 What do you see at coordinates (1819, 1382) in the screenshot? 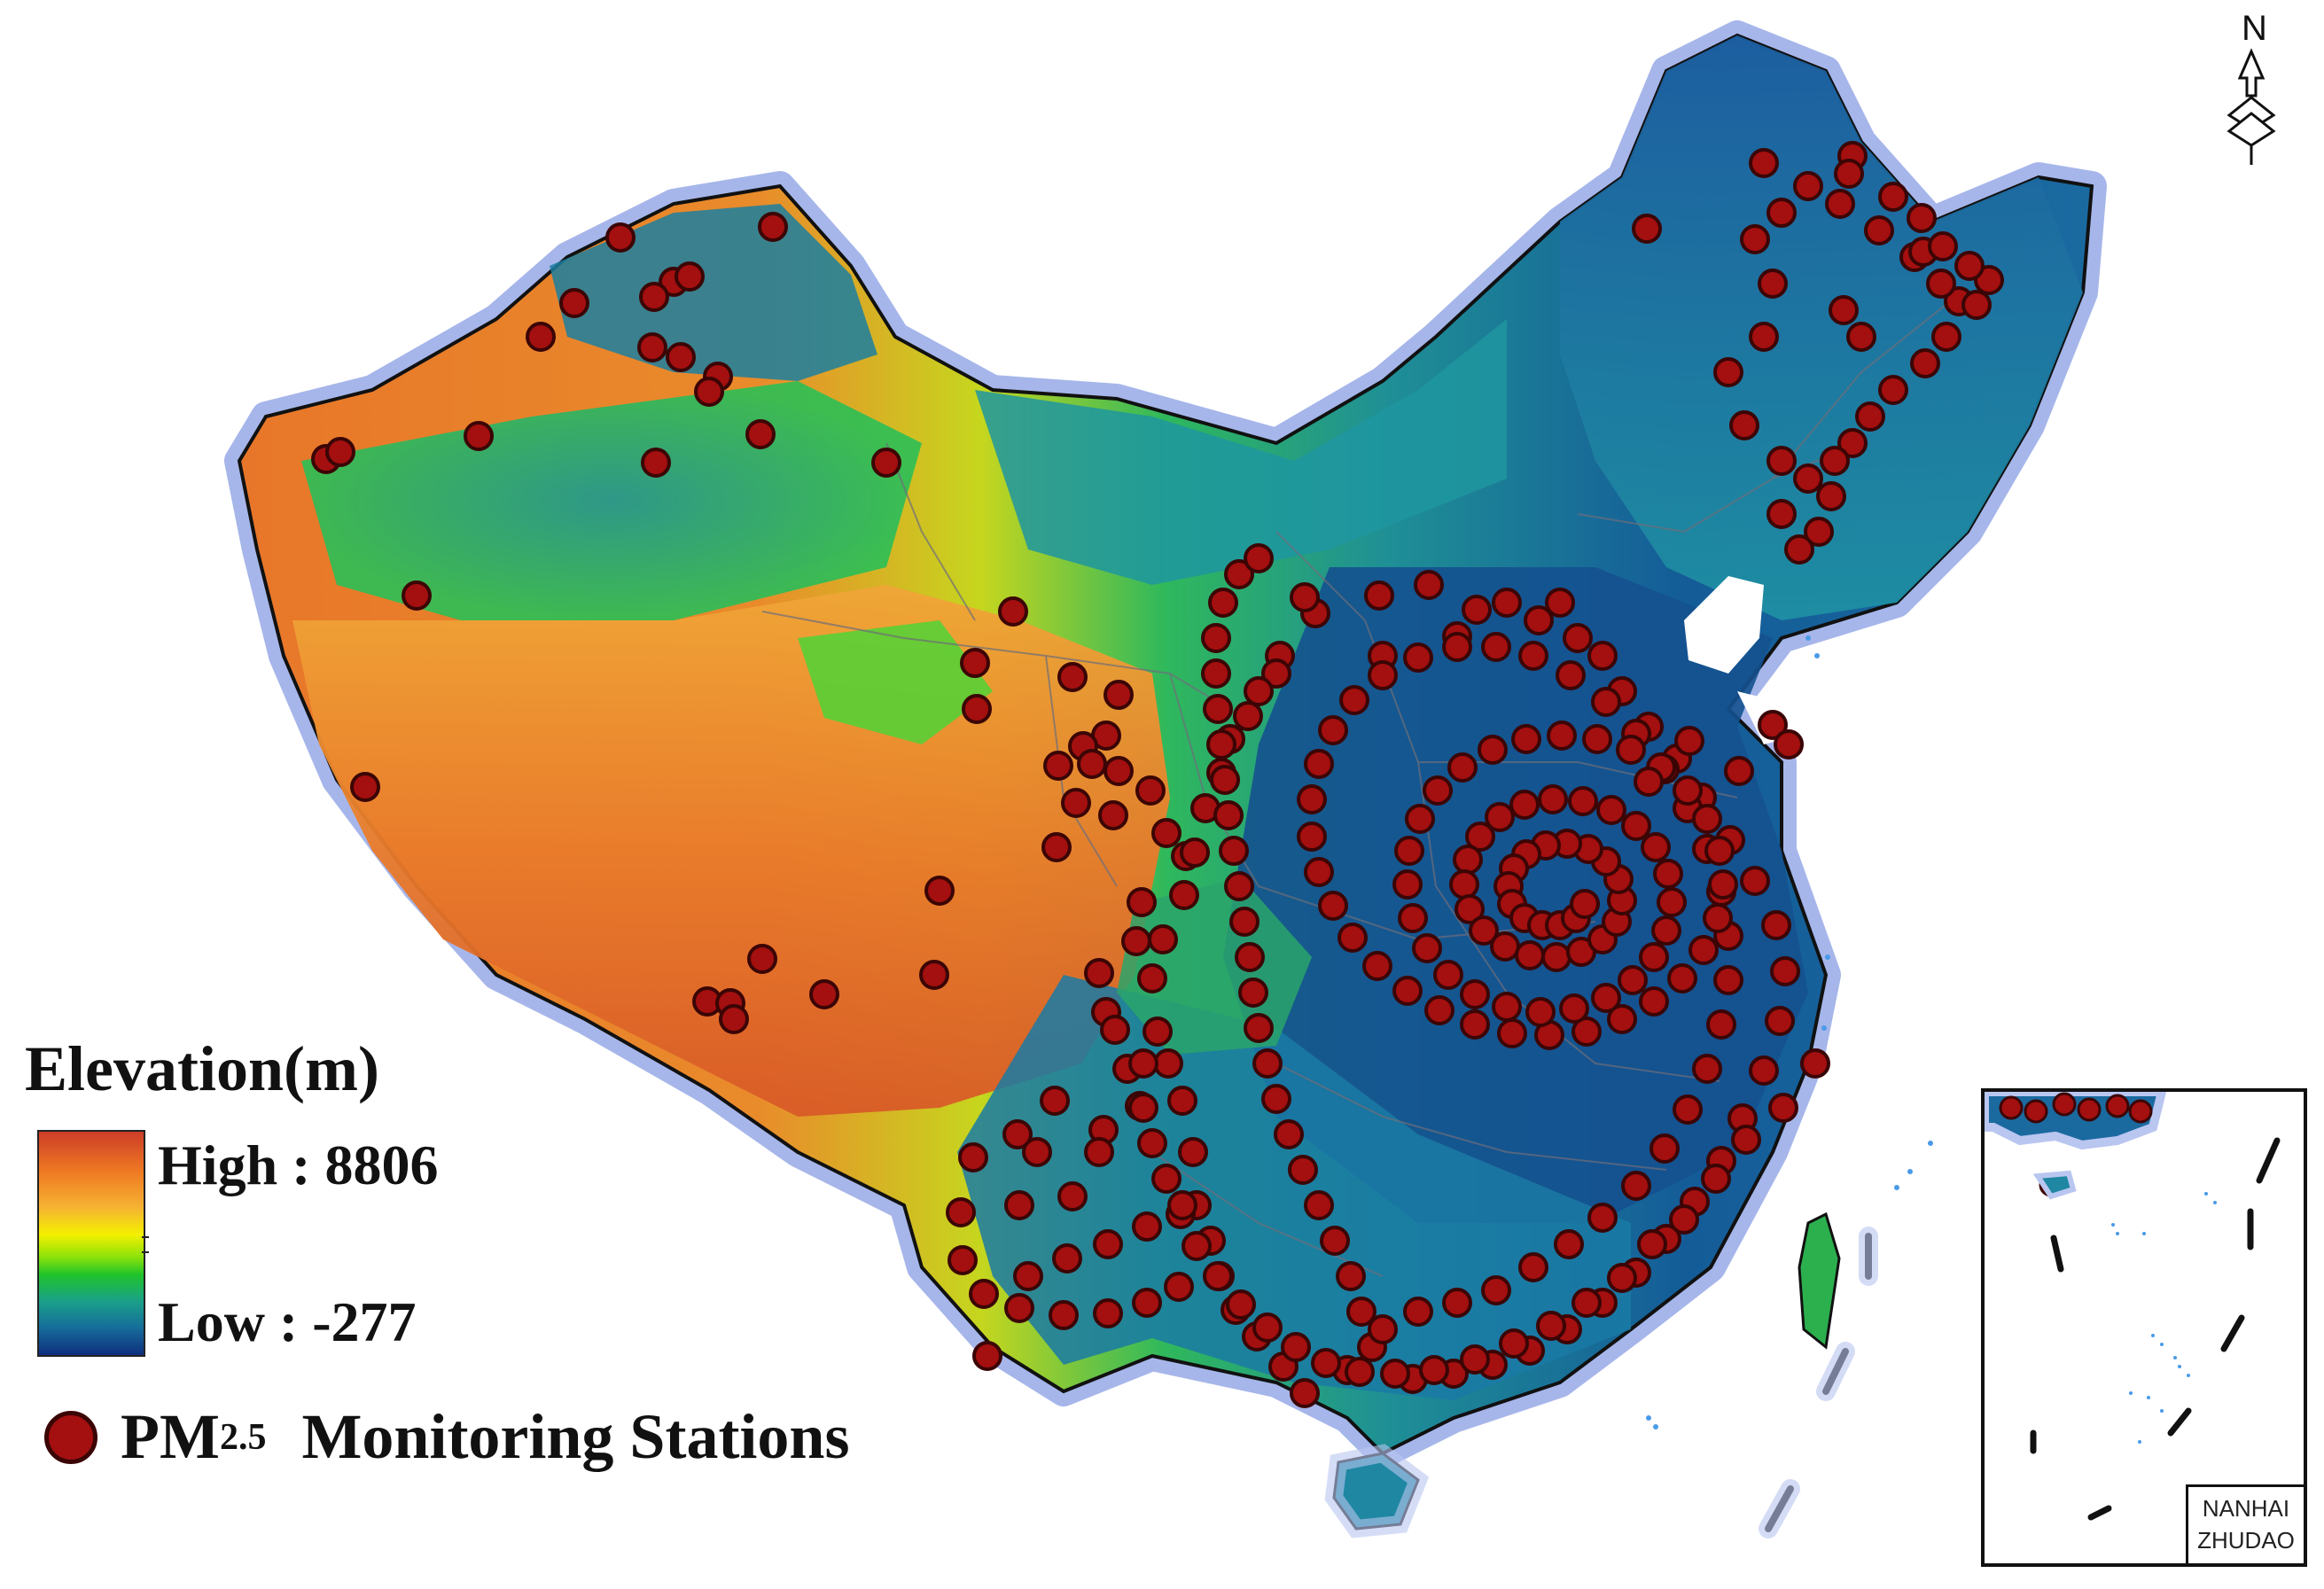
I see `nine-dash-halo` at bounding box center [1819, 1382].